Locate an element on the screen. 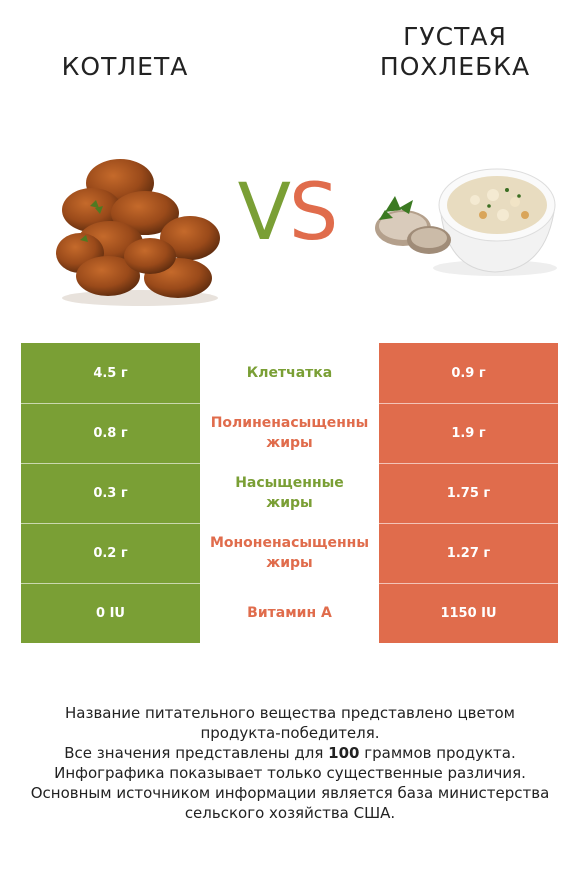  nutrient-label-line1: Клетчатка is located at coordinates (289, 373).